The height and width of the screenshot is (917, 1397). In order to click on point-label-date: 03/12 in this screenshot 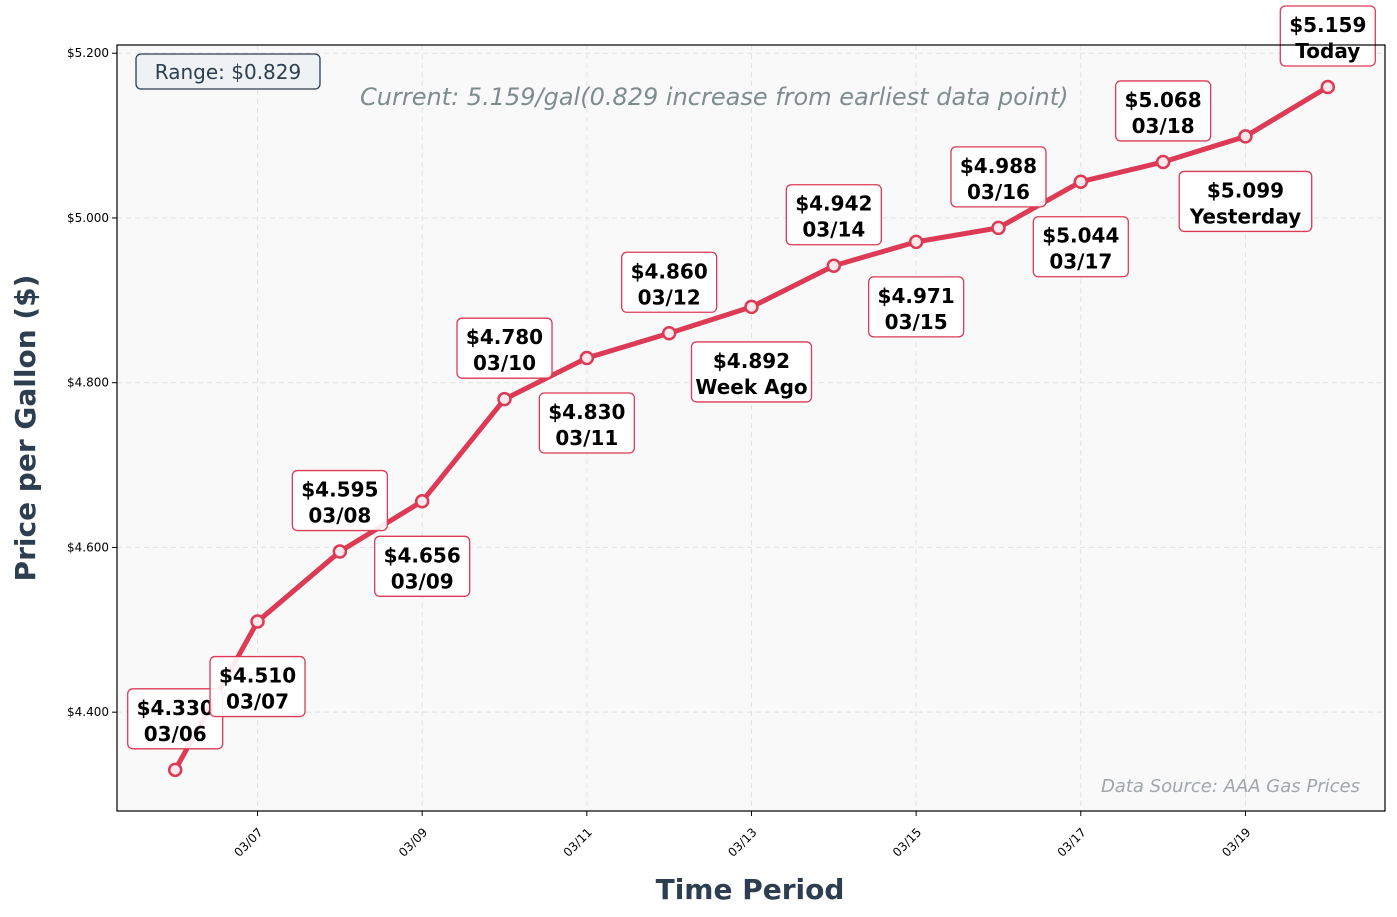, I will do `click(669, 297)`.